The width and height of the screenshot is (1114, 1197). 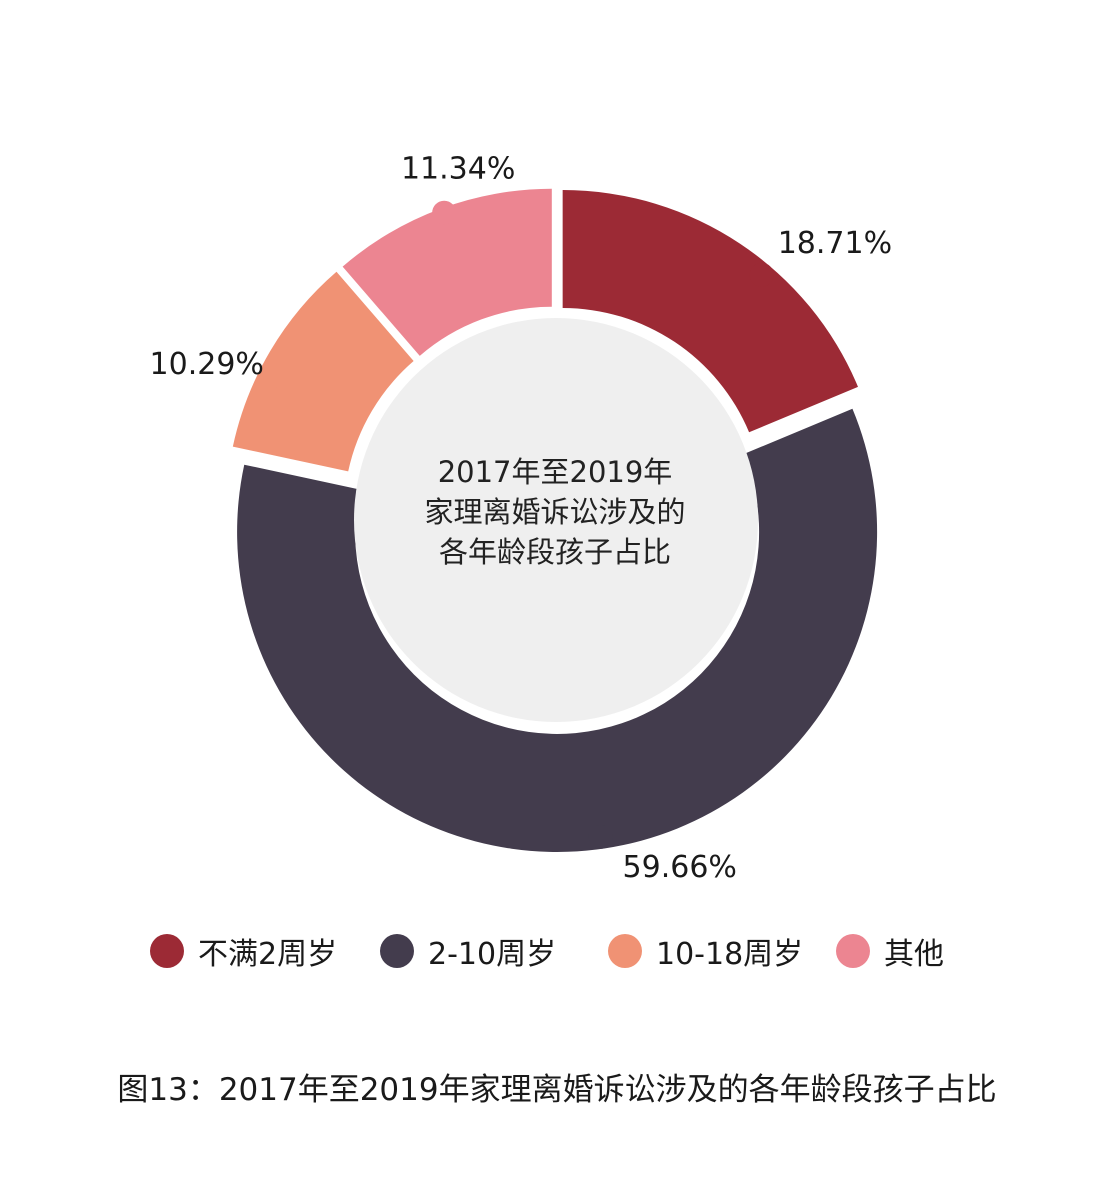 I want to click on legend-item-other: 其他, so click(x=890, y=951).